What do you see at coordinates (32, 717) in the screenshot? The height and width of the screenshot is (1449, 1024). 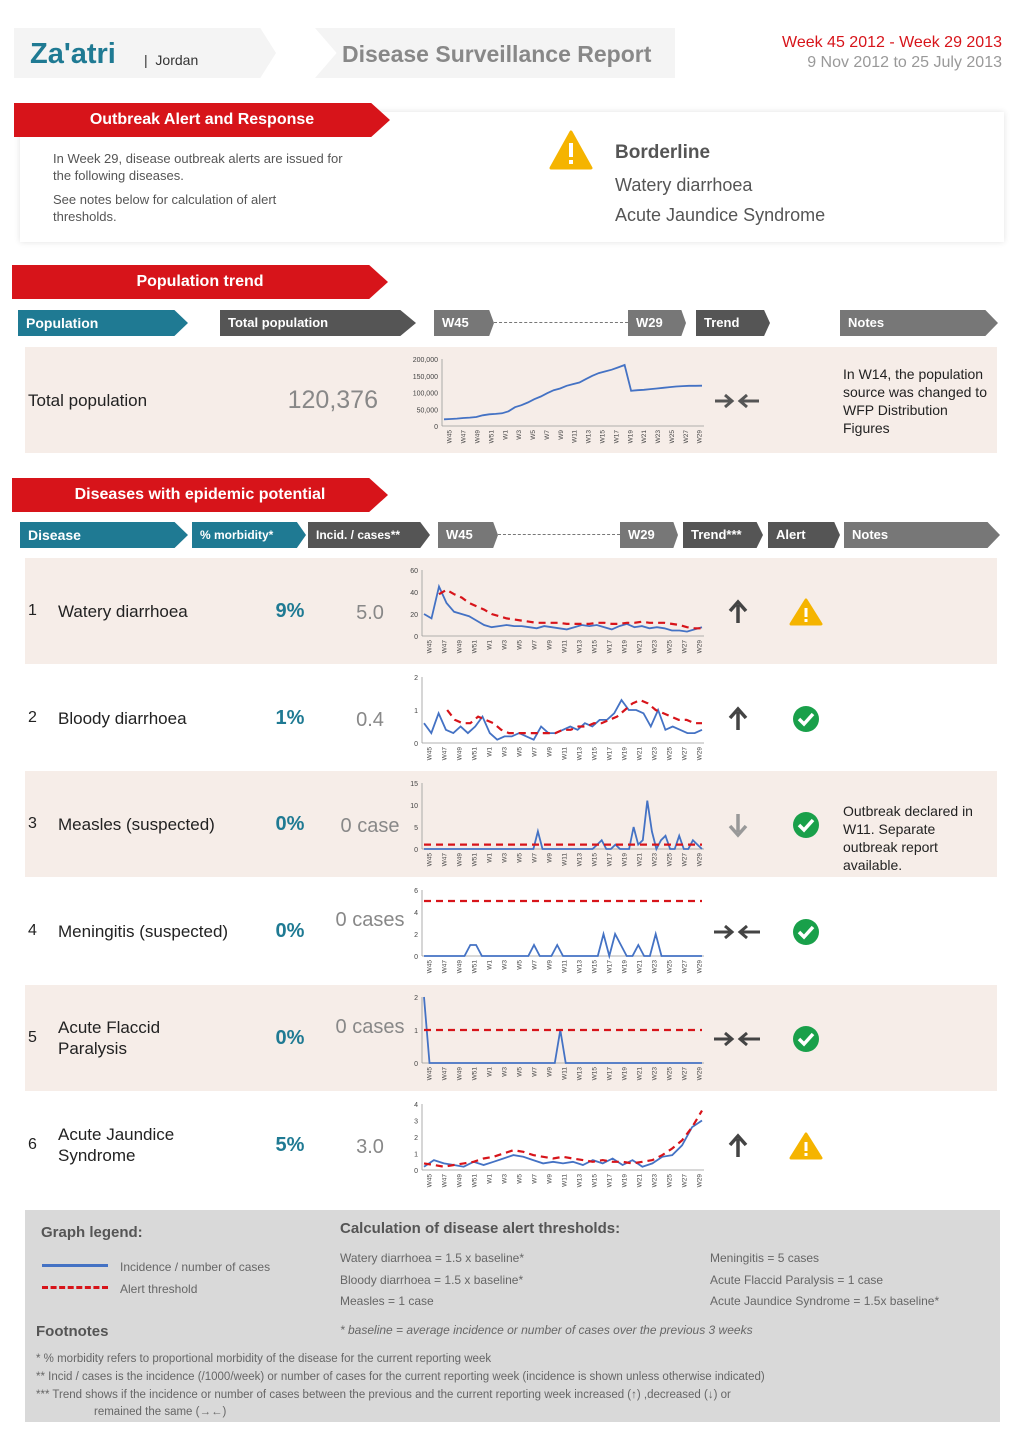 I see `disease-number: 2` at bounding box center [32, 717].